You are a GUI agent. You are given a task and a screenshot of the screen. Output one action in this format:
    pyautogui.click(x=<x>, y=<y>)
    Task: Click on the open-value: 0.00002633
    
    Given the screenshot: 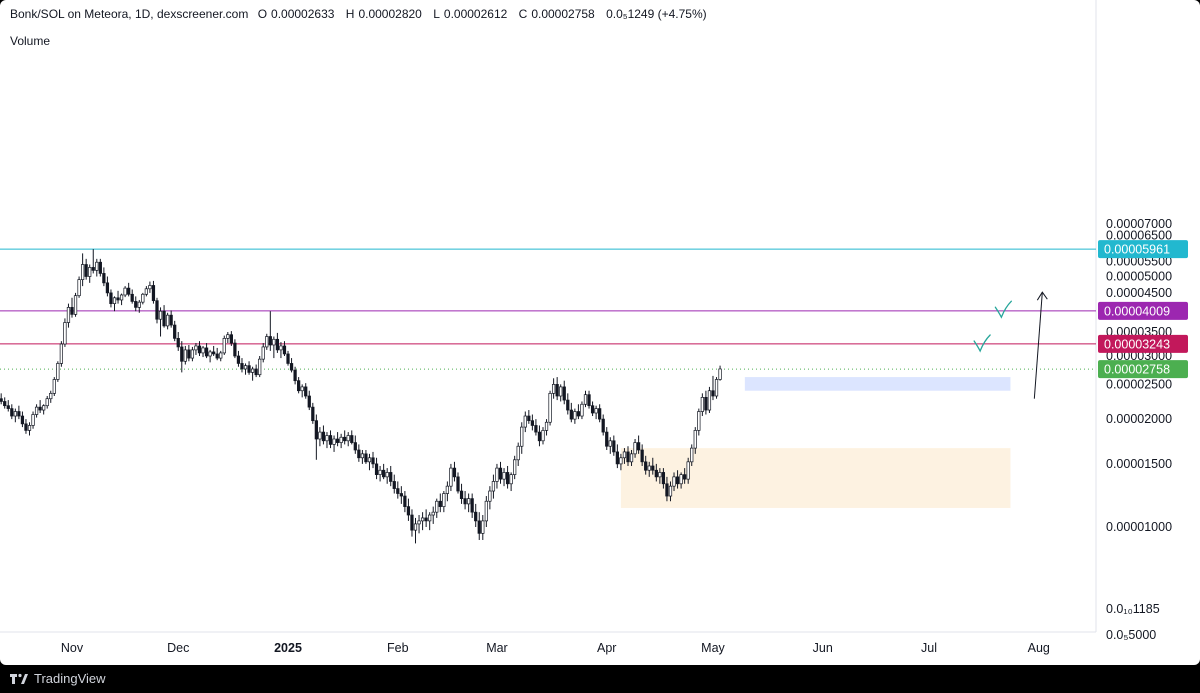 What is the action you would take?
    pyautogui.click(x=303, y=14)
    